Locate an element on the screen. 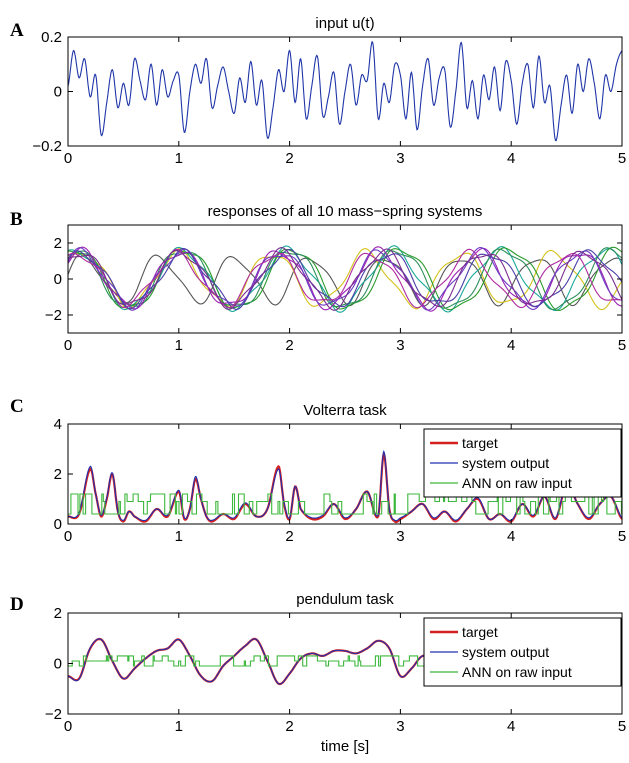 The width and height of the screenshot is (629, 763). x-axis-label: time [s] is located at coordinates (345, 746).